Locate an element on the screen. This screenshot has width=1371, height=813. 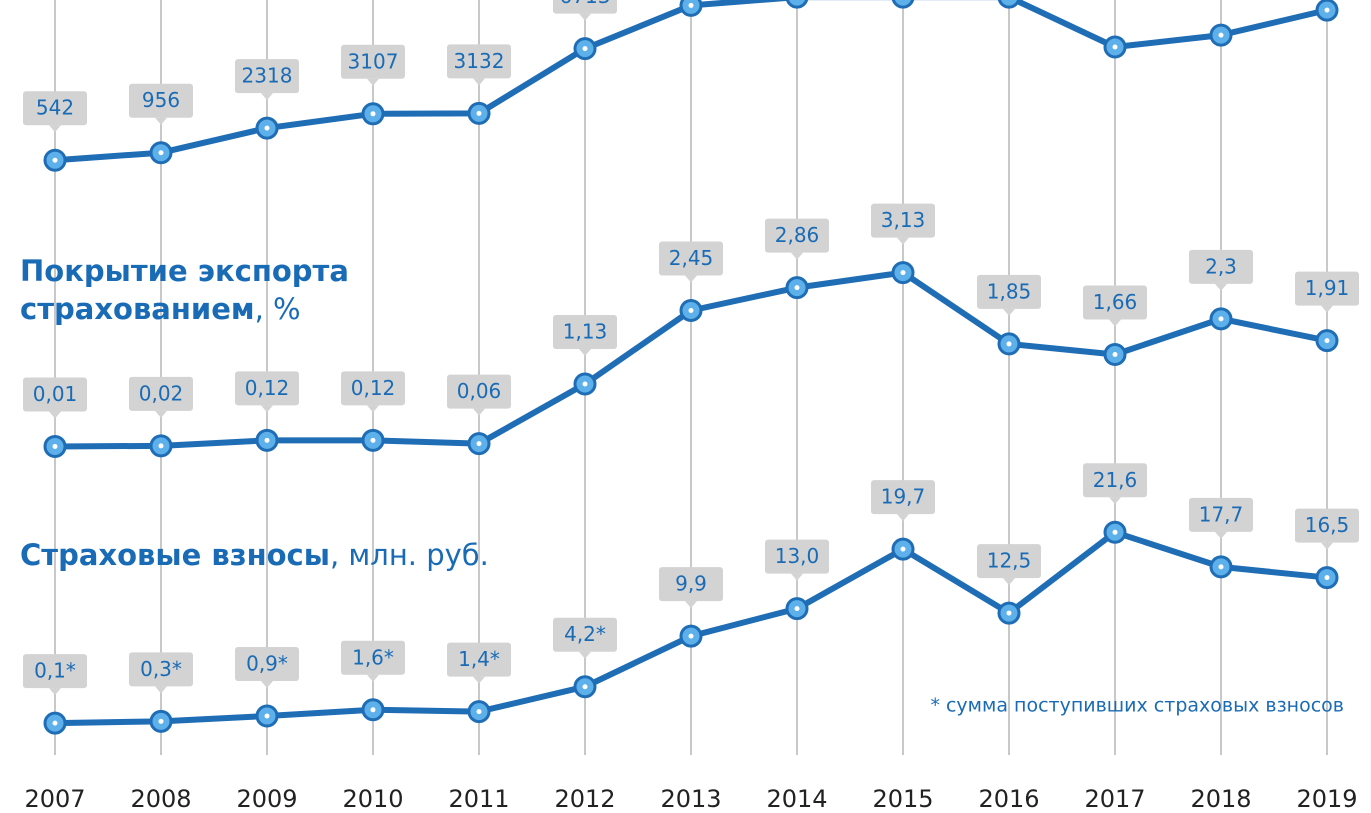
value-label: 21,6 is located at coordinates (1115, 484).